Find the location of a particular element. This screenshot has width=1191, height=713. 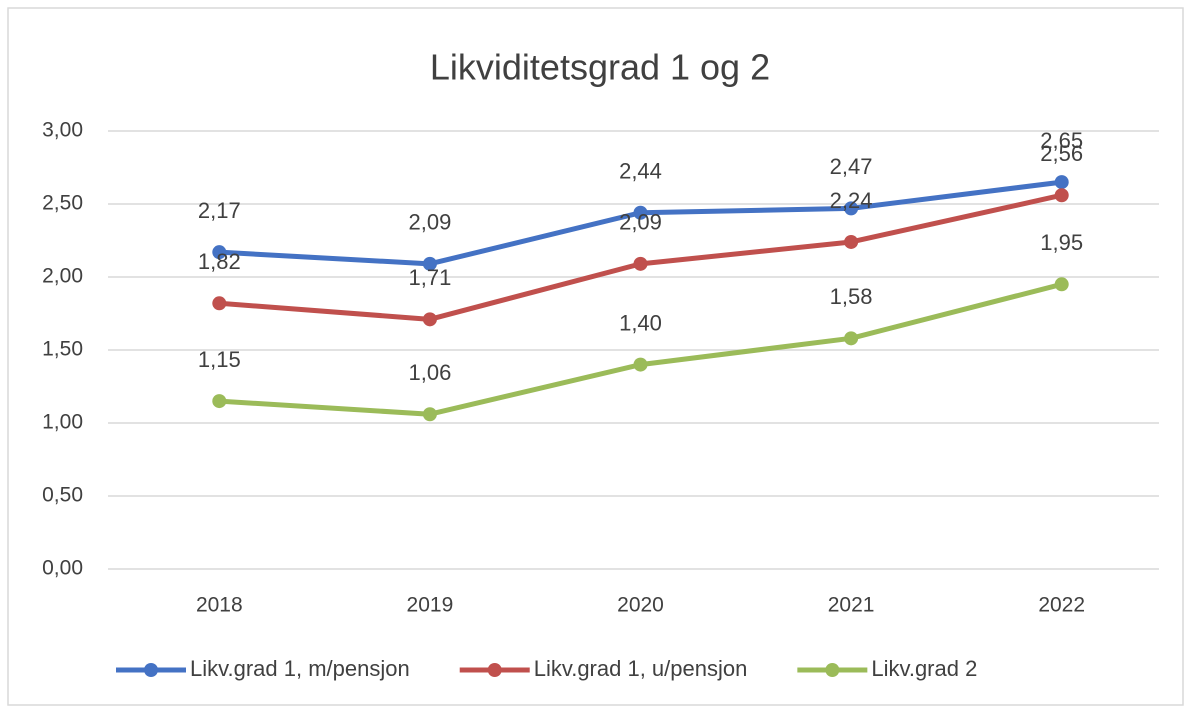

chart-title: Likviditetsgrad 1 og 2 is located at coordinates (600, 67).